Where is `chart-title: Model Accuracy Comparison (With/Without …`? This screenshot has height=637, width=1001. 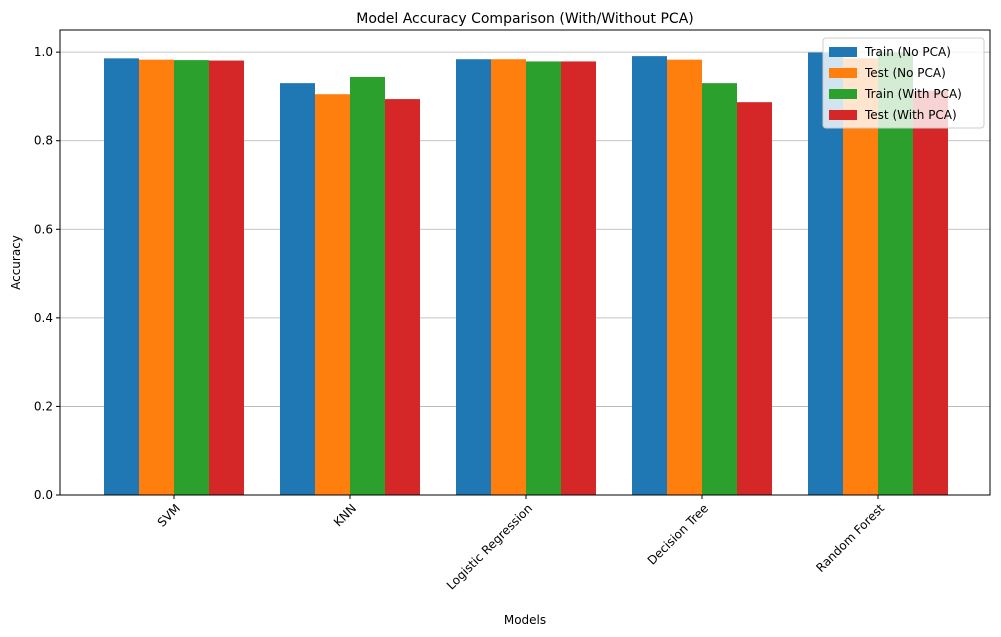
chart-title: Model Accuracy Comparison (With/Without … is located at coordinates (525, 19).